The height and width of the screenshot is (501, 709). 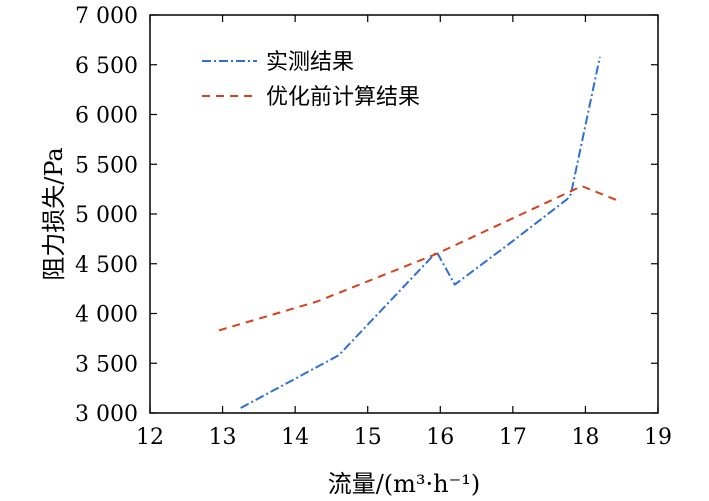 What do you see at coordinates (311, 80) in the screenshot?
I see `legend: 实测结果 优化前计算结果` at bounding box center [311, 80].